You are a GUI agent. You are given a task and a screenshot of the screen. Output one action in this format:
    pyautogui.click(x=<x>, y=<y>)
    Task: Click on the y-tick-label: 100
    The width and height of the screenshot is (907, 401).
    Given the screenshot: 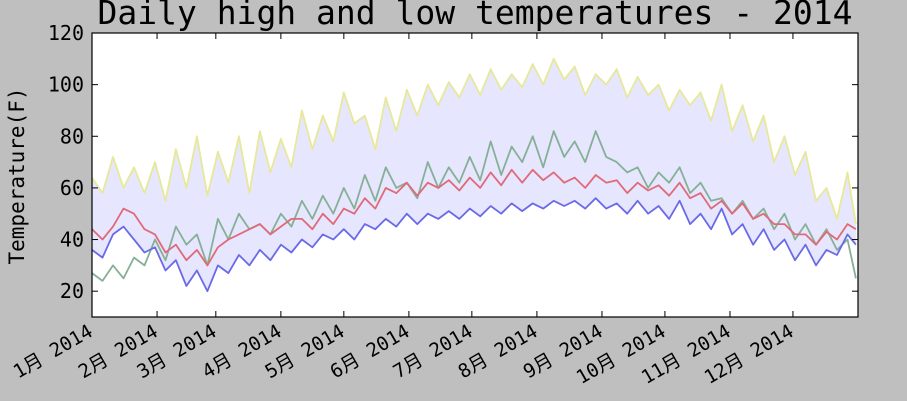 What is the action you would take?
    pyautogui.click(x=66, y=85)
    